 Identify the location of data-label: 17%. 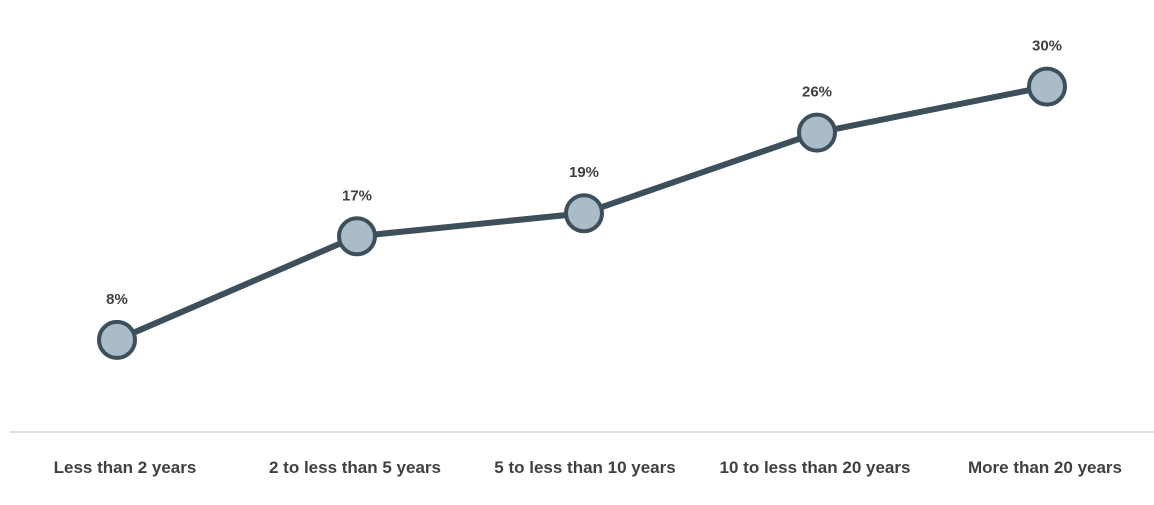
(357, 195).